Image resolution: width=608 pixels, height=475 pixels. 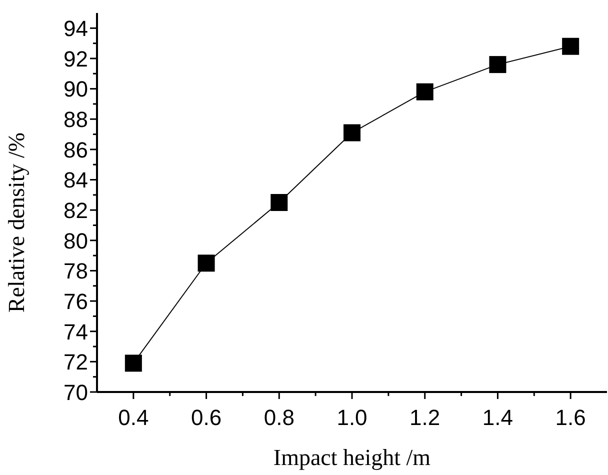 I want to click on y-tick-label: 94, so click(x=76, y=29).